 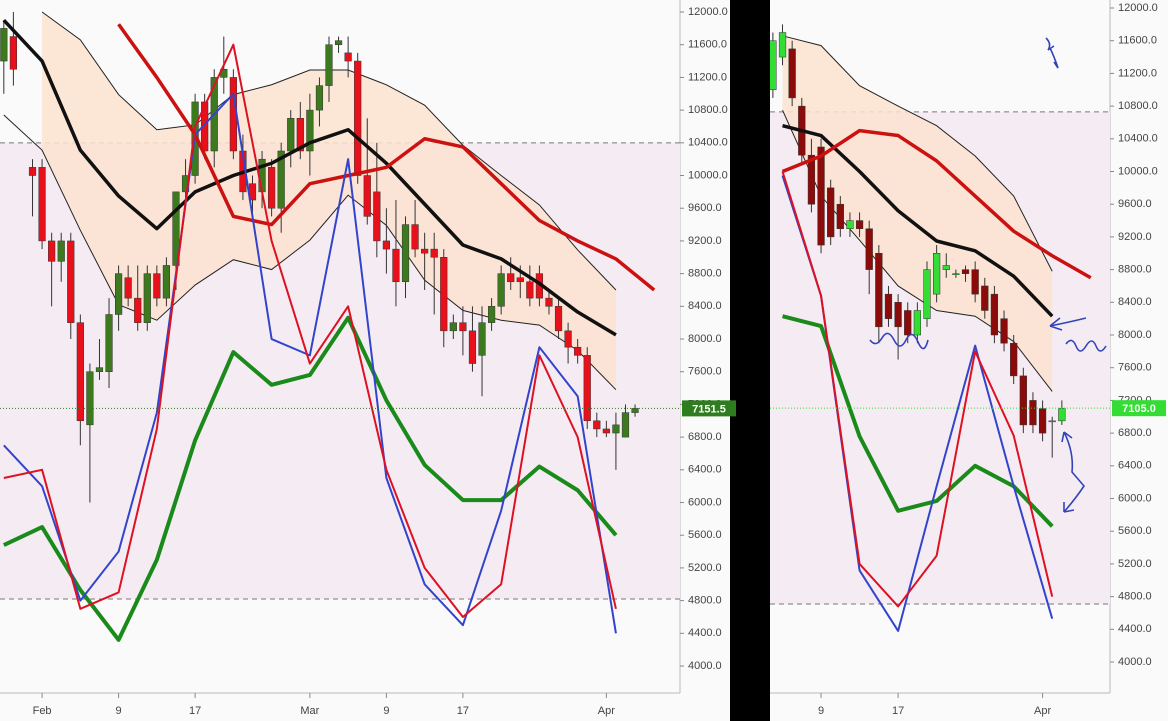 I want to click on last-price-label: 7151.5, so click(x=709, y=408).